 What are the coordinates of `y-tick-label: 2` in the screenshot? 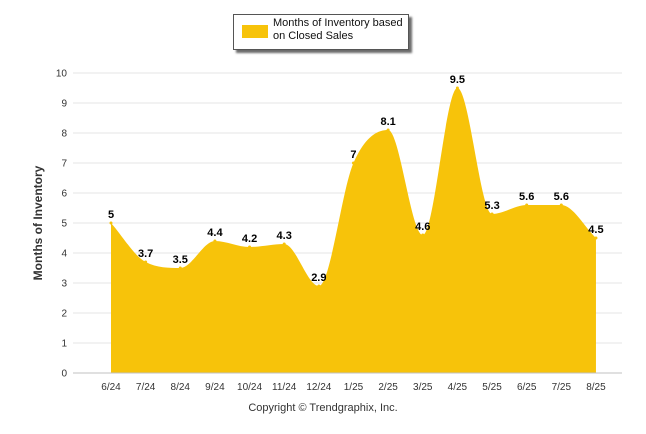 It's located at (64, 314).